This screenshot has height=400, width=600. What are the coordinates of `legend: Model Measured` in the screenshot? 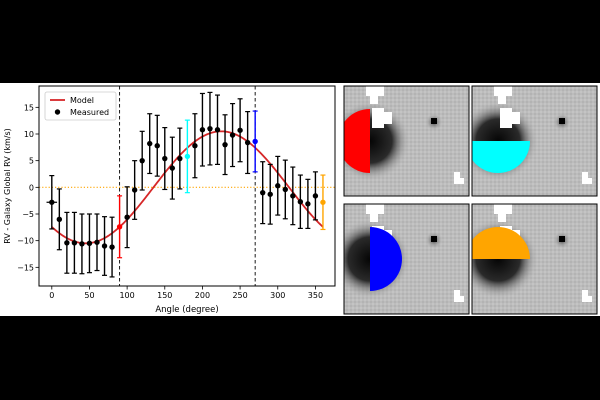 It's located at (80, 106).